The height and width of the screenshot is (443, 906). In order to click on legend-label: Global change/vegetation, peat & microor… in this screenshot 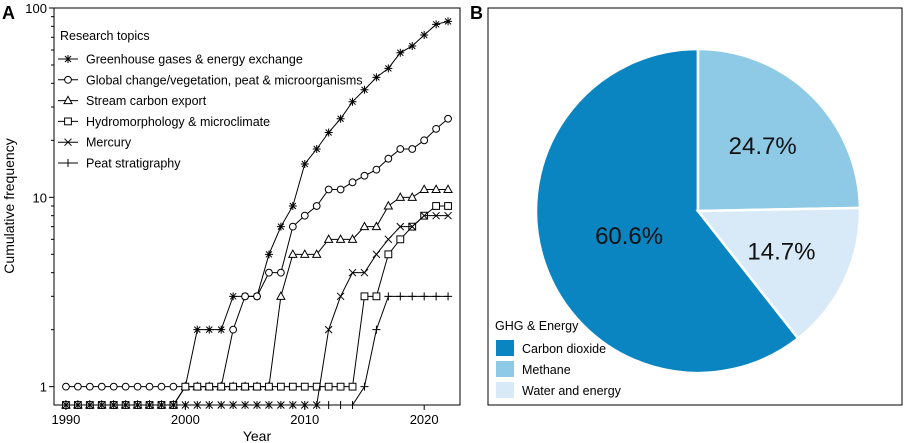, I will do `click(224, 80)`.